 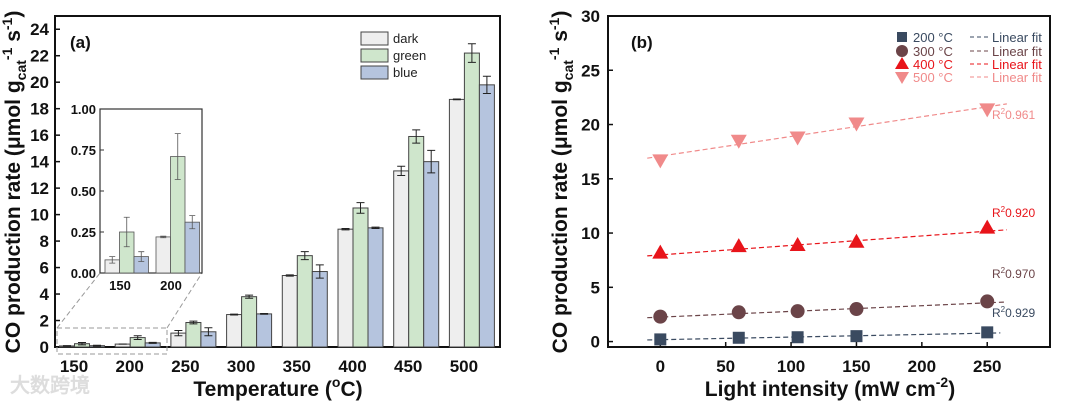 I want to click on x-tick-label: 350, so click(x=297, y=366).